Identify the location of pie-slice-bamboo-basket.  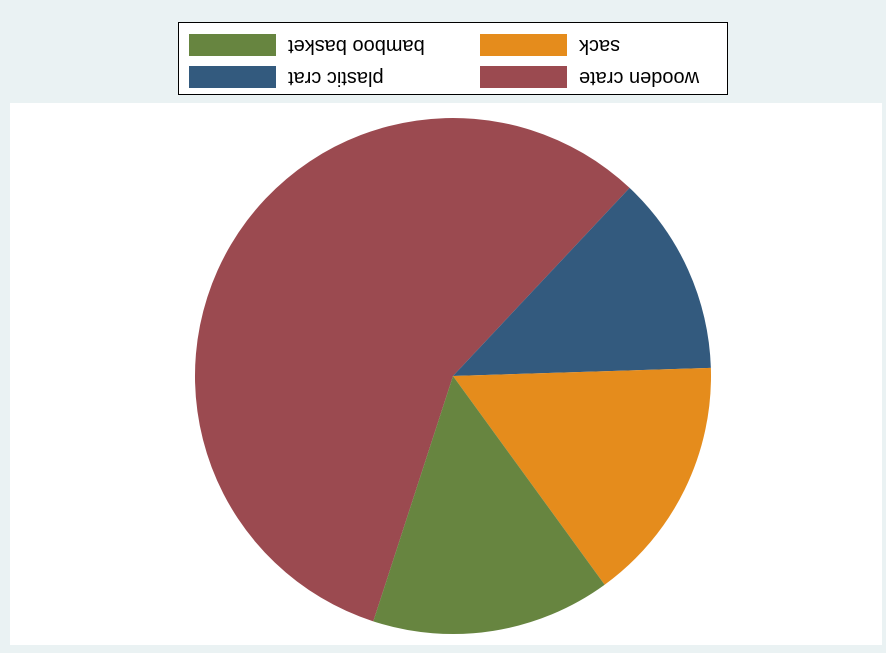
(489, 505).